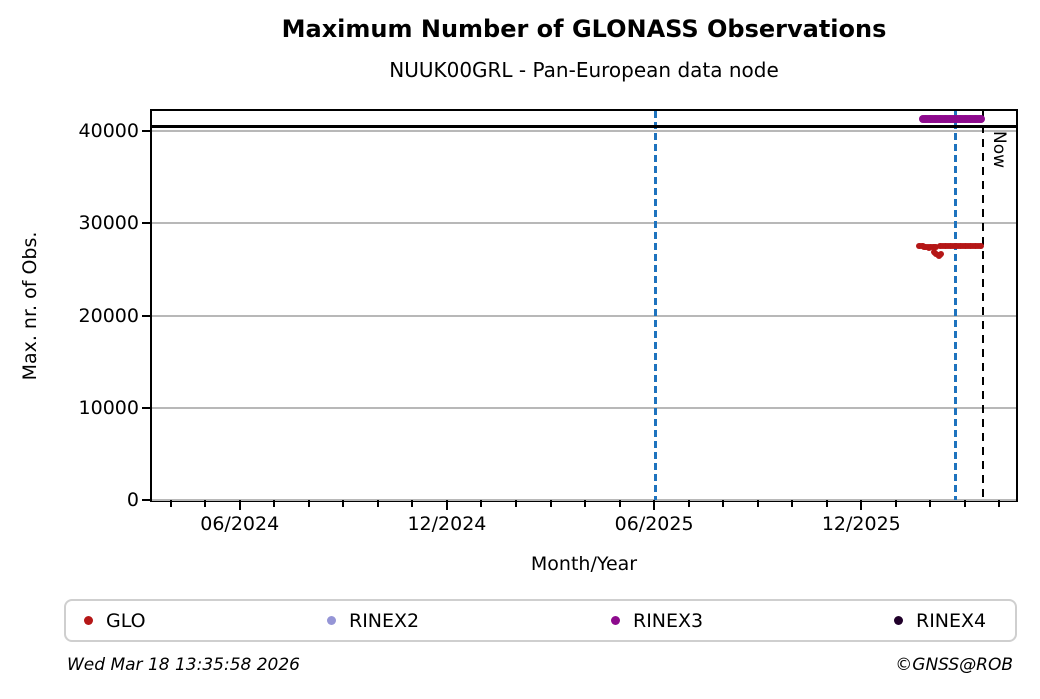 This screenshot has height=699, width=1040. Describe the element at coordinates (981, 119) in the screenshot. I see `data-point-rinex3` at that location.